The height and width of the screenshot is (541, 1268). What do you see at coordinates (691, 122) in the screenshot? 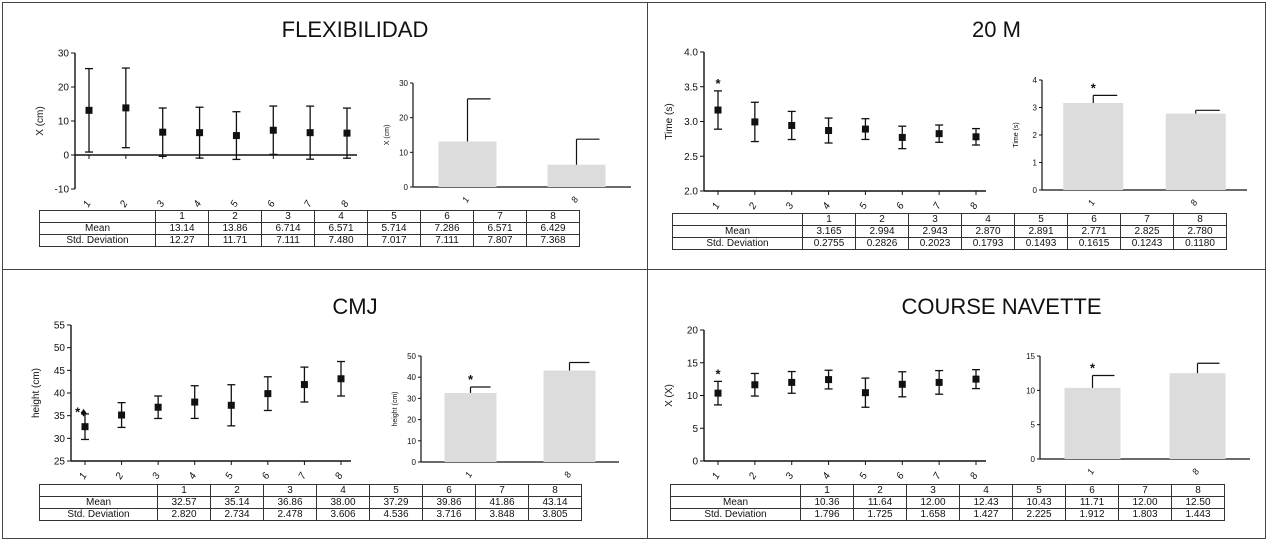
I see `y-tick-label: 3.0` at bounding box center [691, 122].